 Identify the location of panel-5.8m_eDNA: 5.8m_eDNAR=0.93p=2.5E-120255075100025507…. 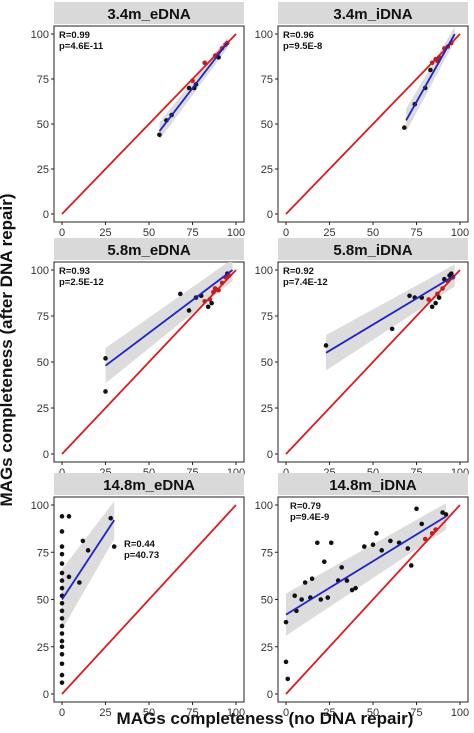
(138, 358).